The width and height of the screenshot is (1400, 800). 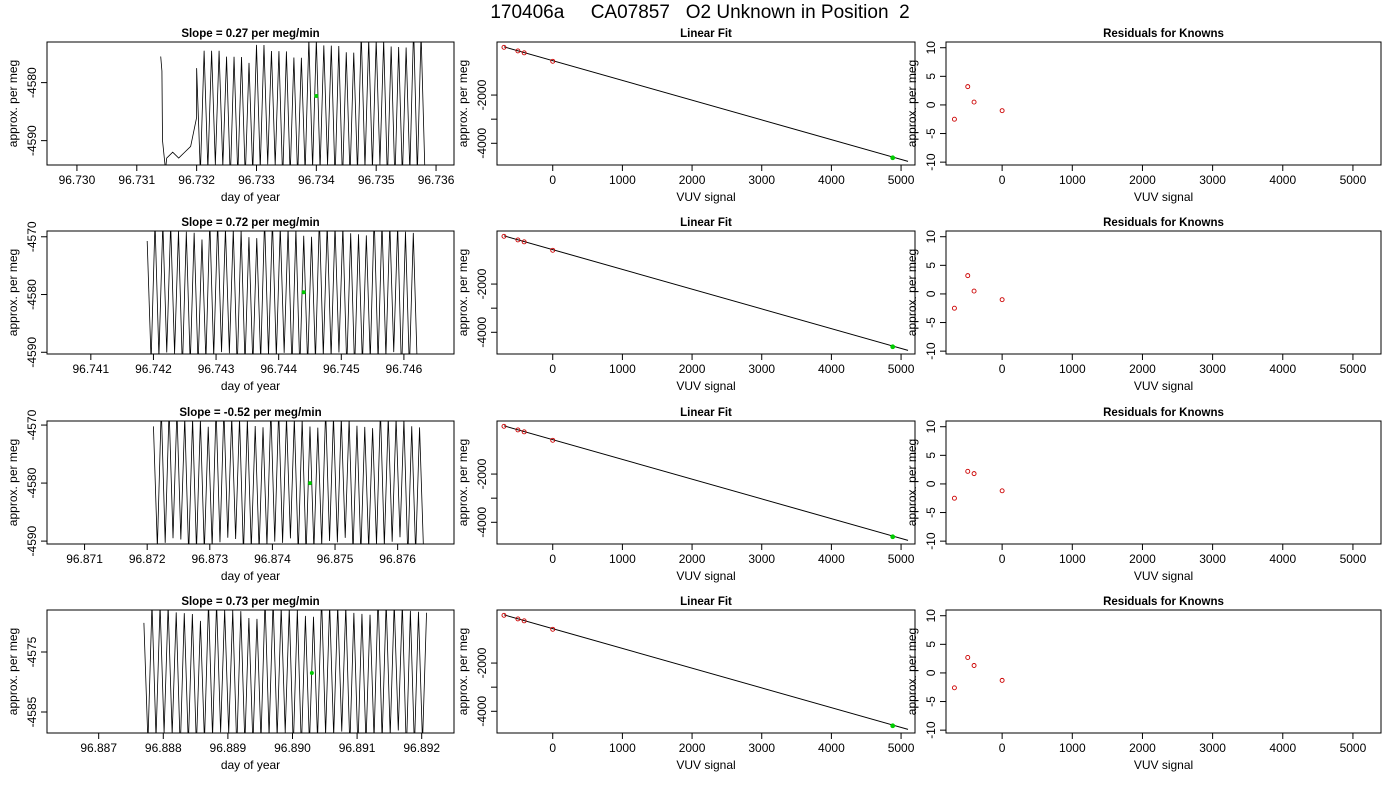 I want to click on data-trace, so click(x=282, y=292).